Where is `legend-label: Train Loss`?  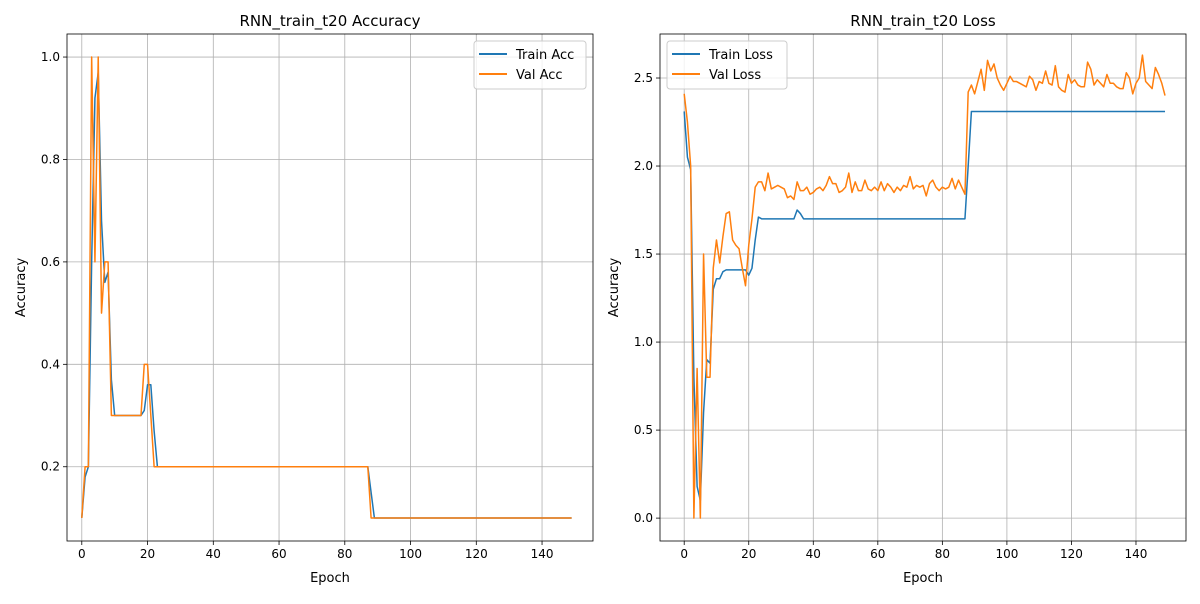
legend-label: Train Loss is located at coordinates (740, 55).